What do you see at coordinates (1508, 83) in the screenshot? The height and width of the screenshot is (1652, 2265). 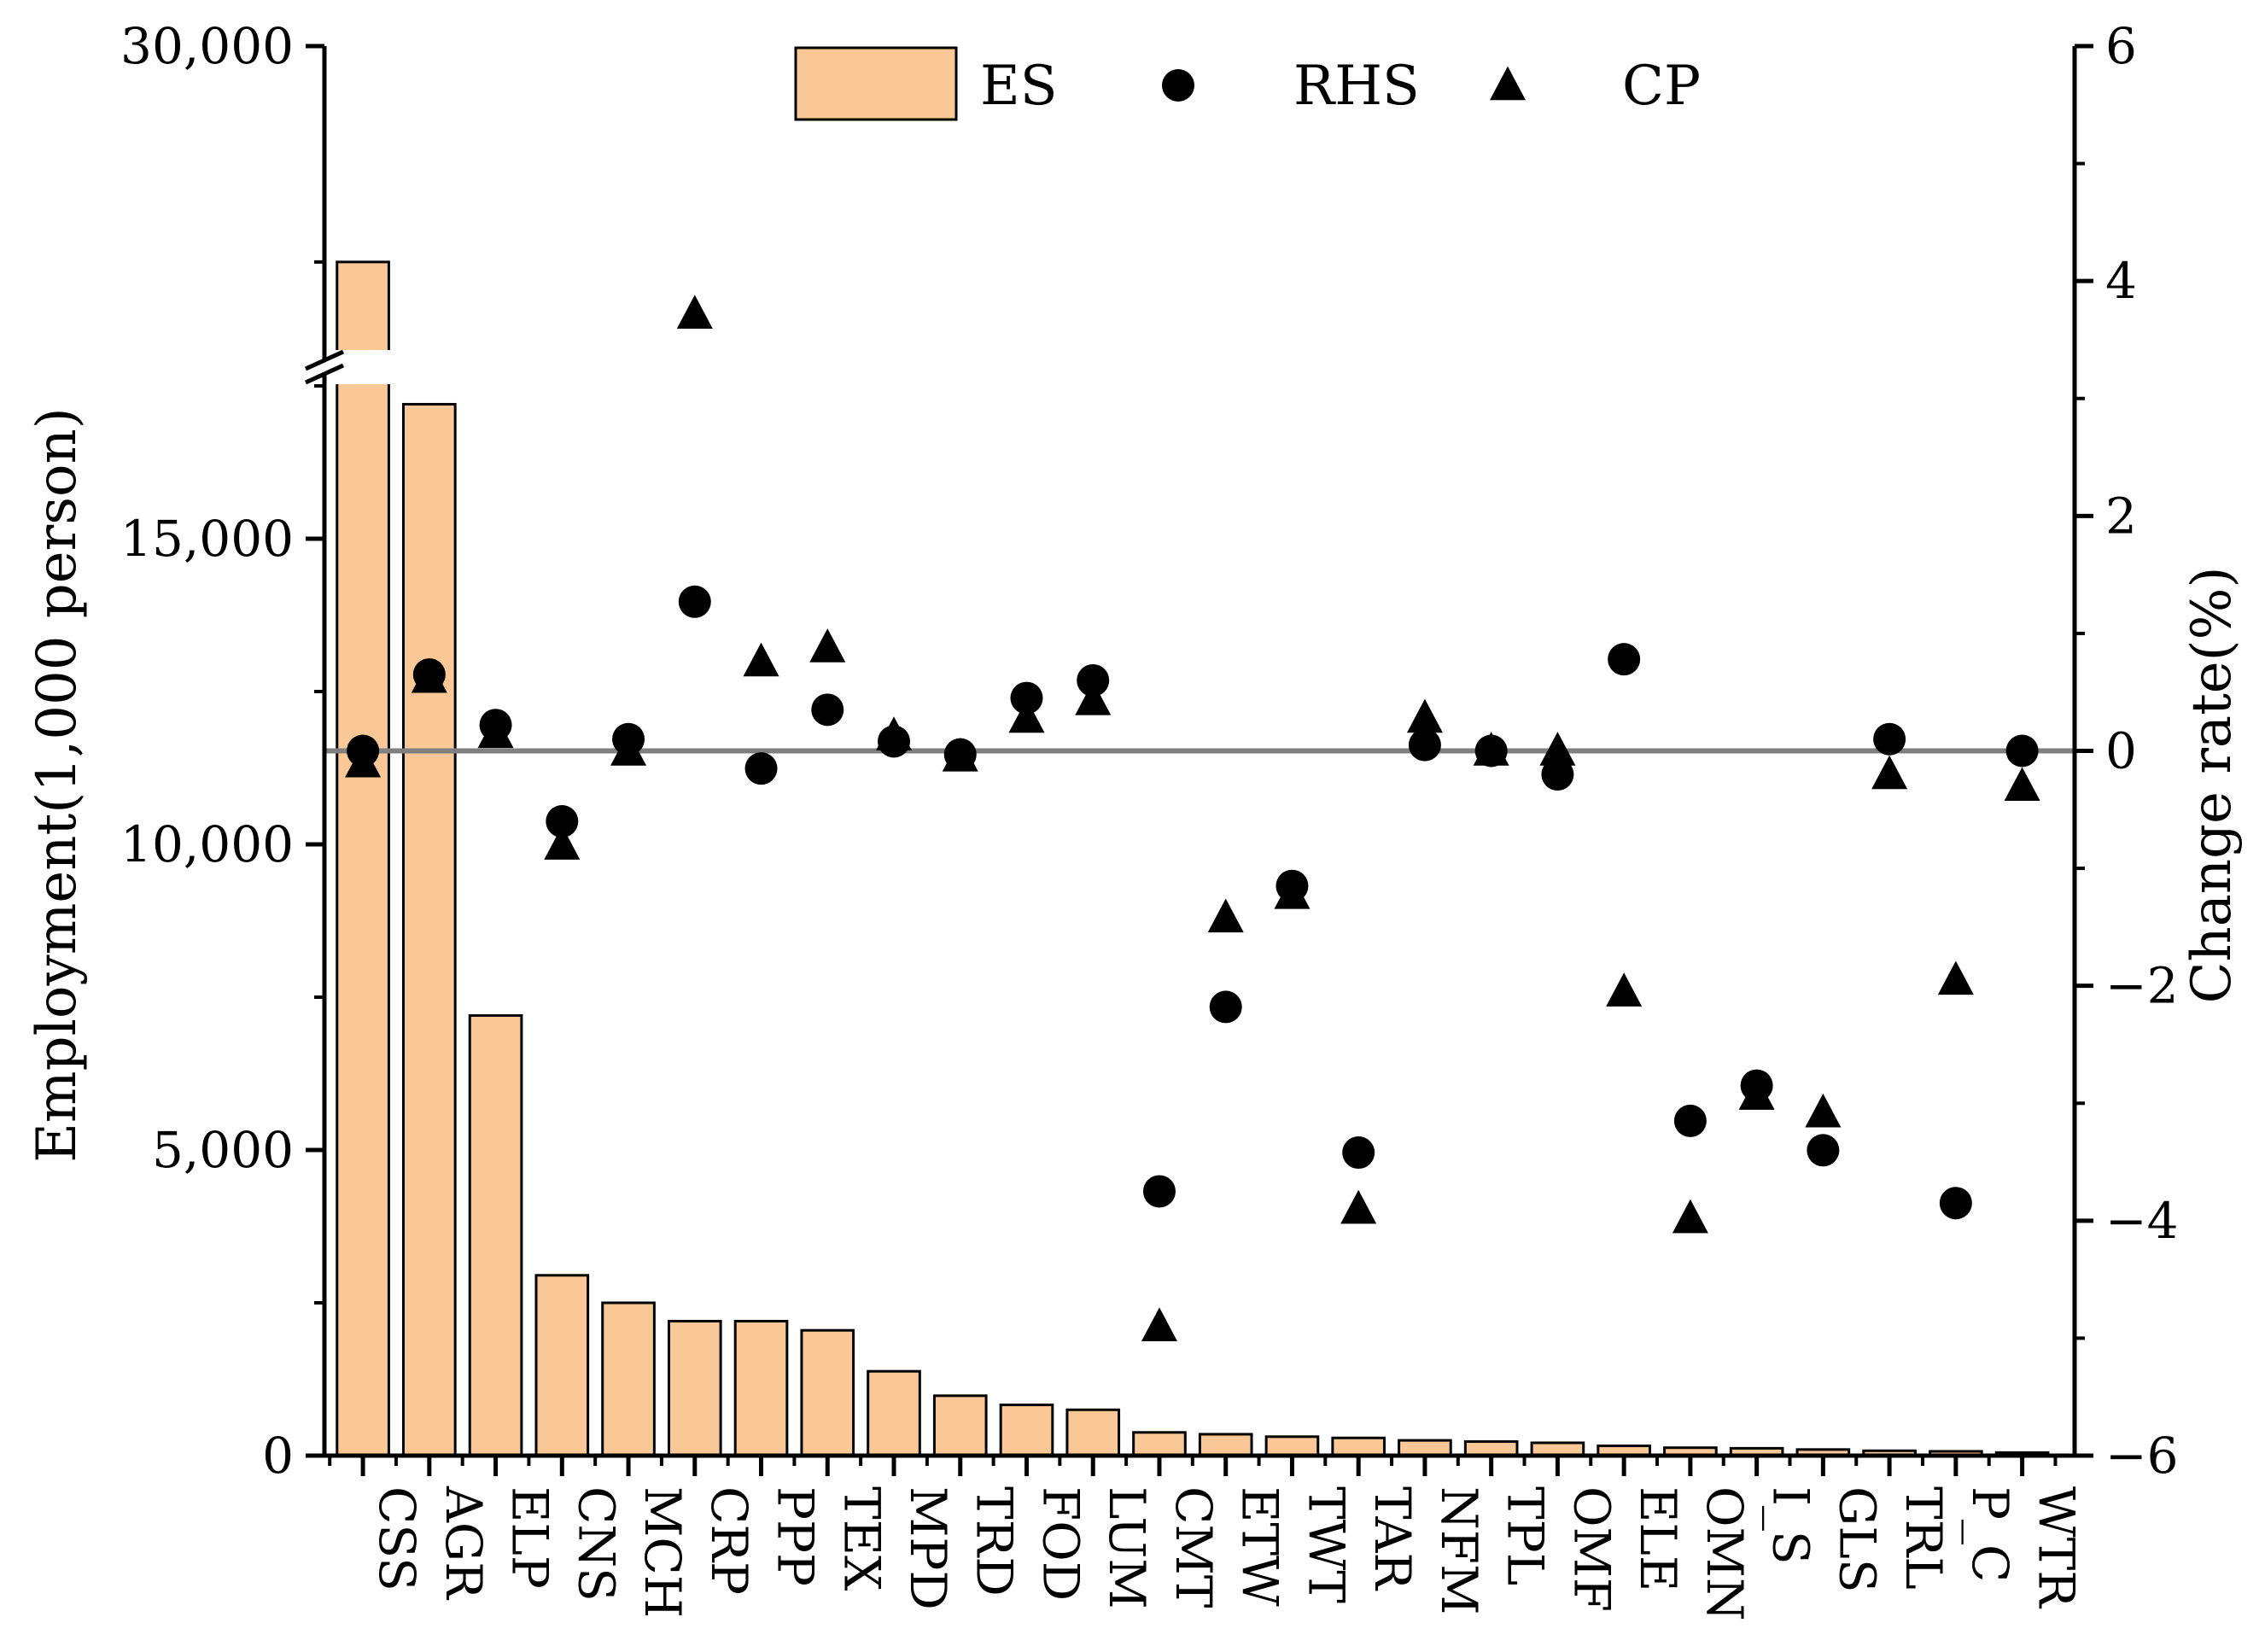 I see `legend-item-cp-swatch` at bounding box center [1508, 83].